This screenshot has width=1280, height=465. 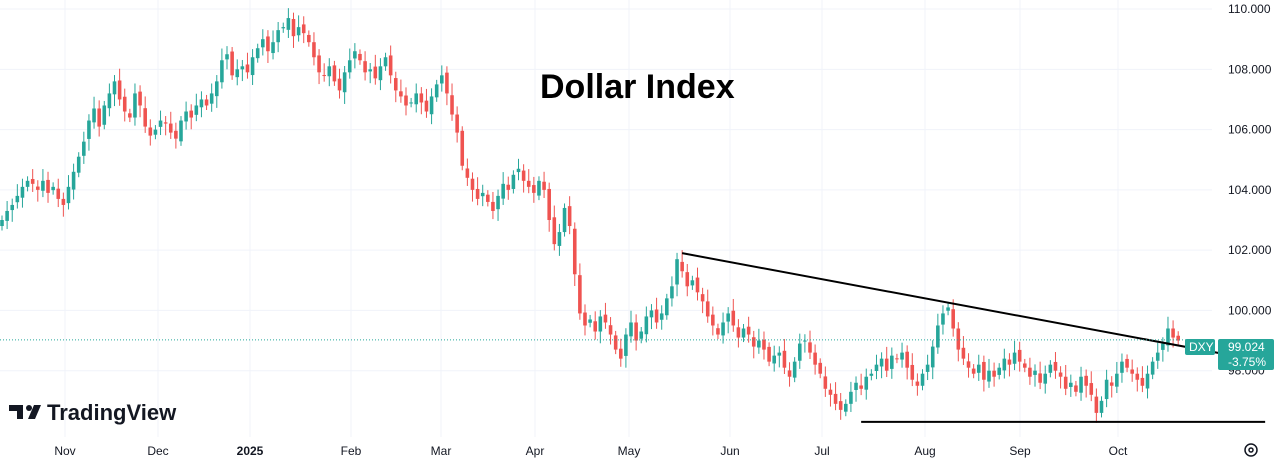 What do you see at coordinates (1250, 250) in the screenshot?
I see `y-tick-label: 102.000` at bounding box center [1250, 250].